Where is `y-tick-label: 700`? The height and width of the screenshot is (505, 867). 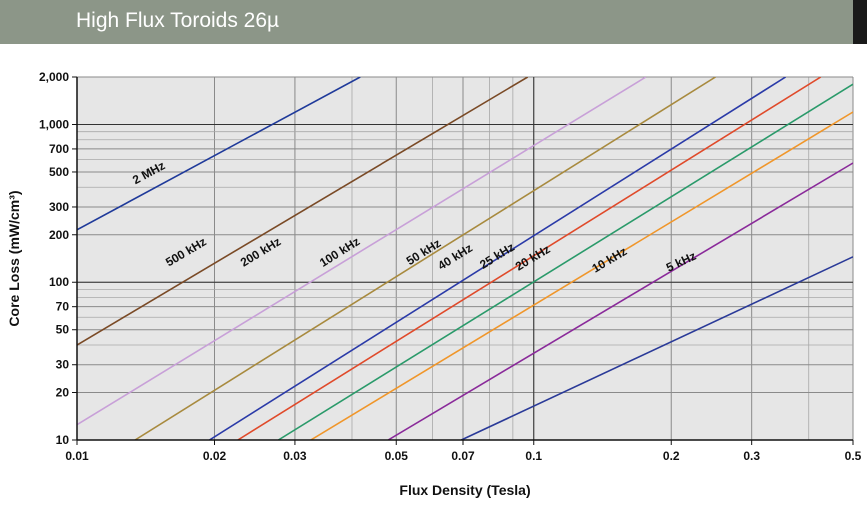
y-tick-label: 700 is located at coordinates (59, 149).